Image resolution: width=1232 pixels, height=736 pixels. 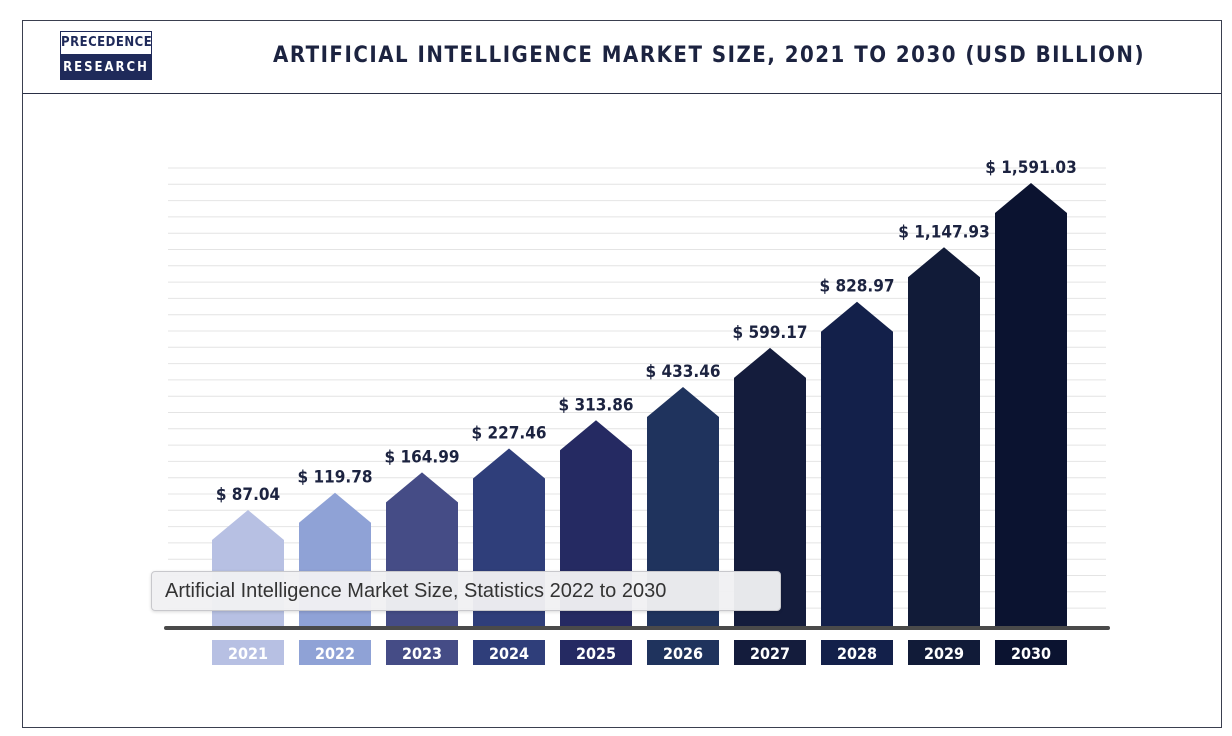 I want to click on value-label-2027: $ 599.17, so click(x=770, y=333).